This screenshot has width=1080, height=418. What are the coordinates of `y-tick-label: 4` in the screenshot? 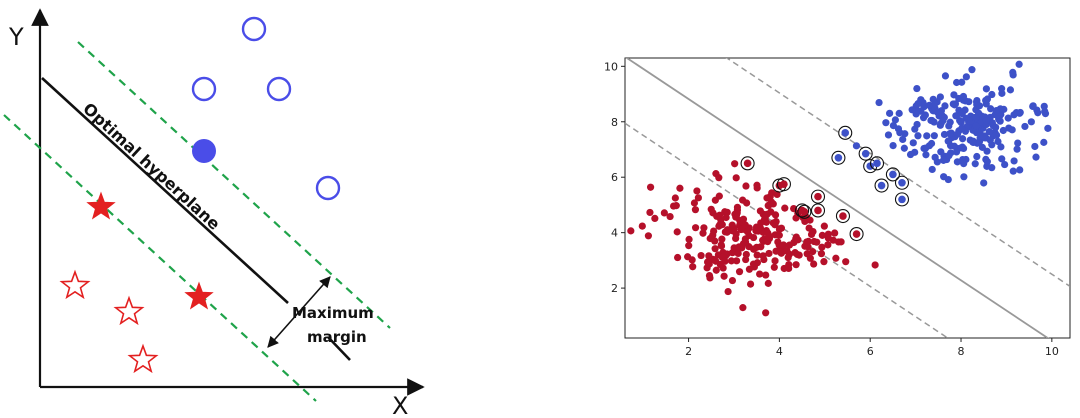 It's located at (614, 233).